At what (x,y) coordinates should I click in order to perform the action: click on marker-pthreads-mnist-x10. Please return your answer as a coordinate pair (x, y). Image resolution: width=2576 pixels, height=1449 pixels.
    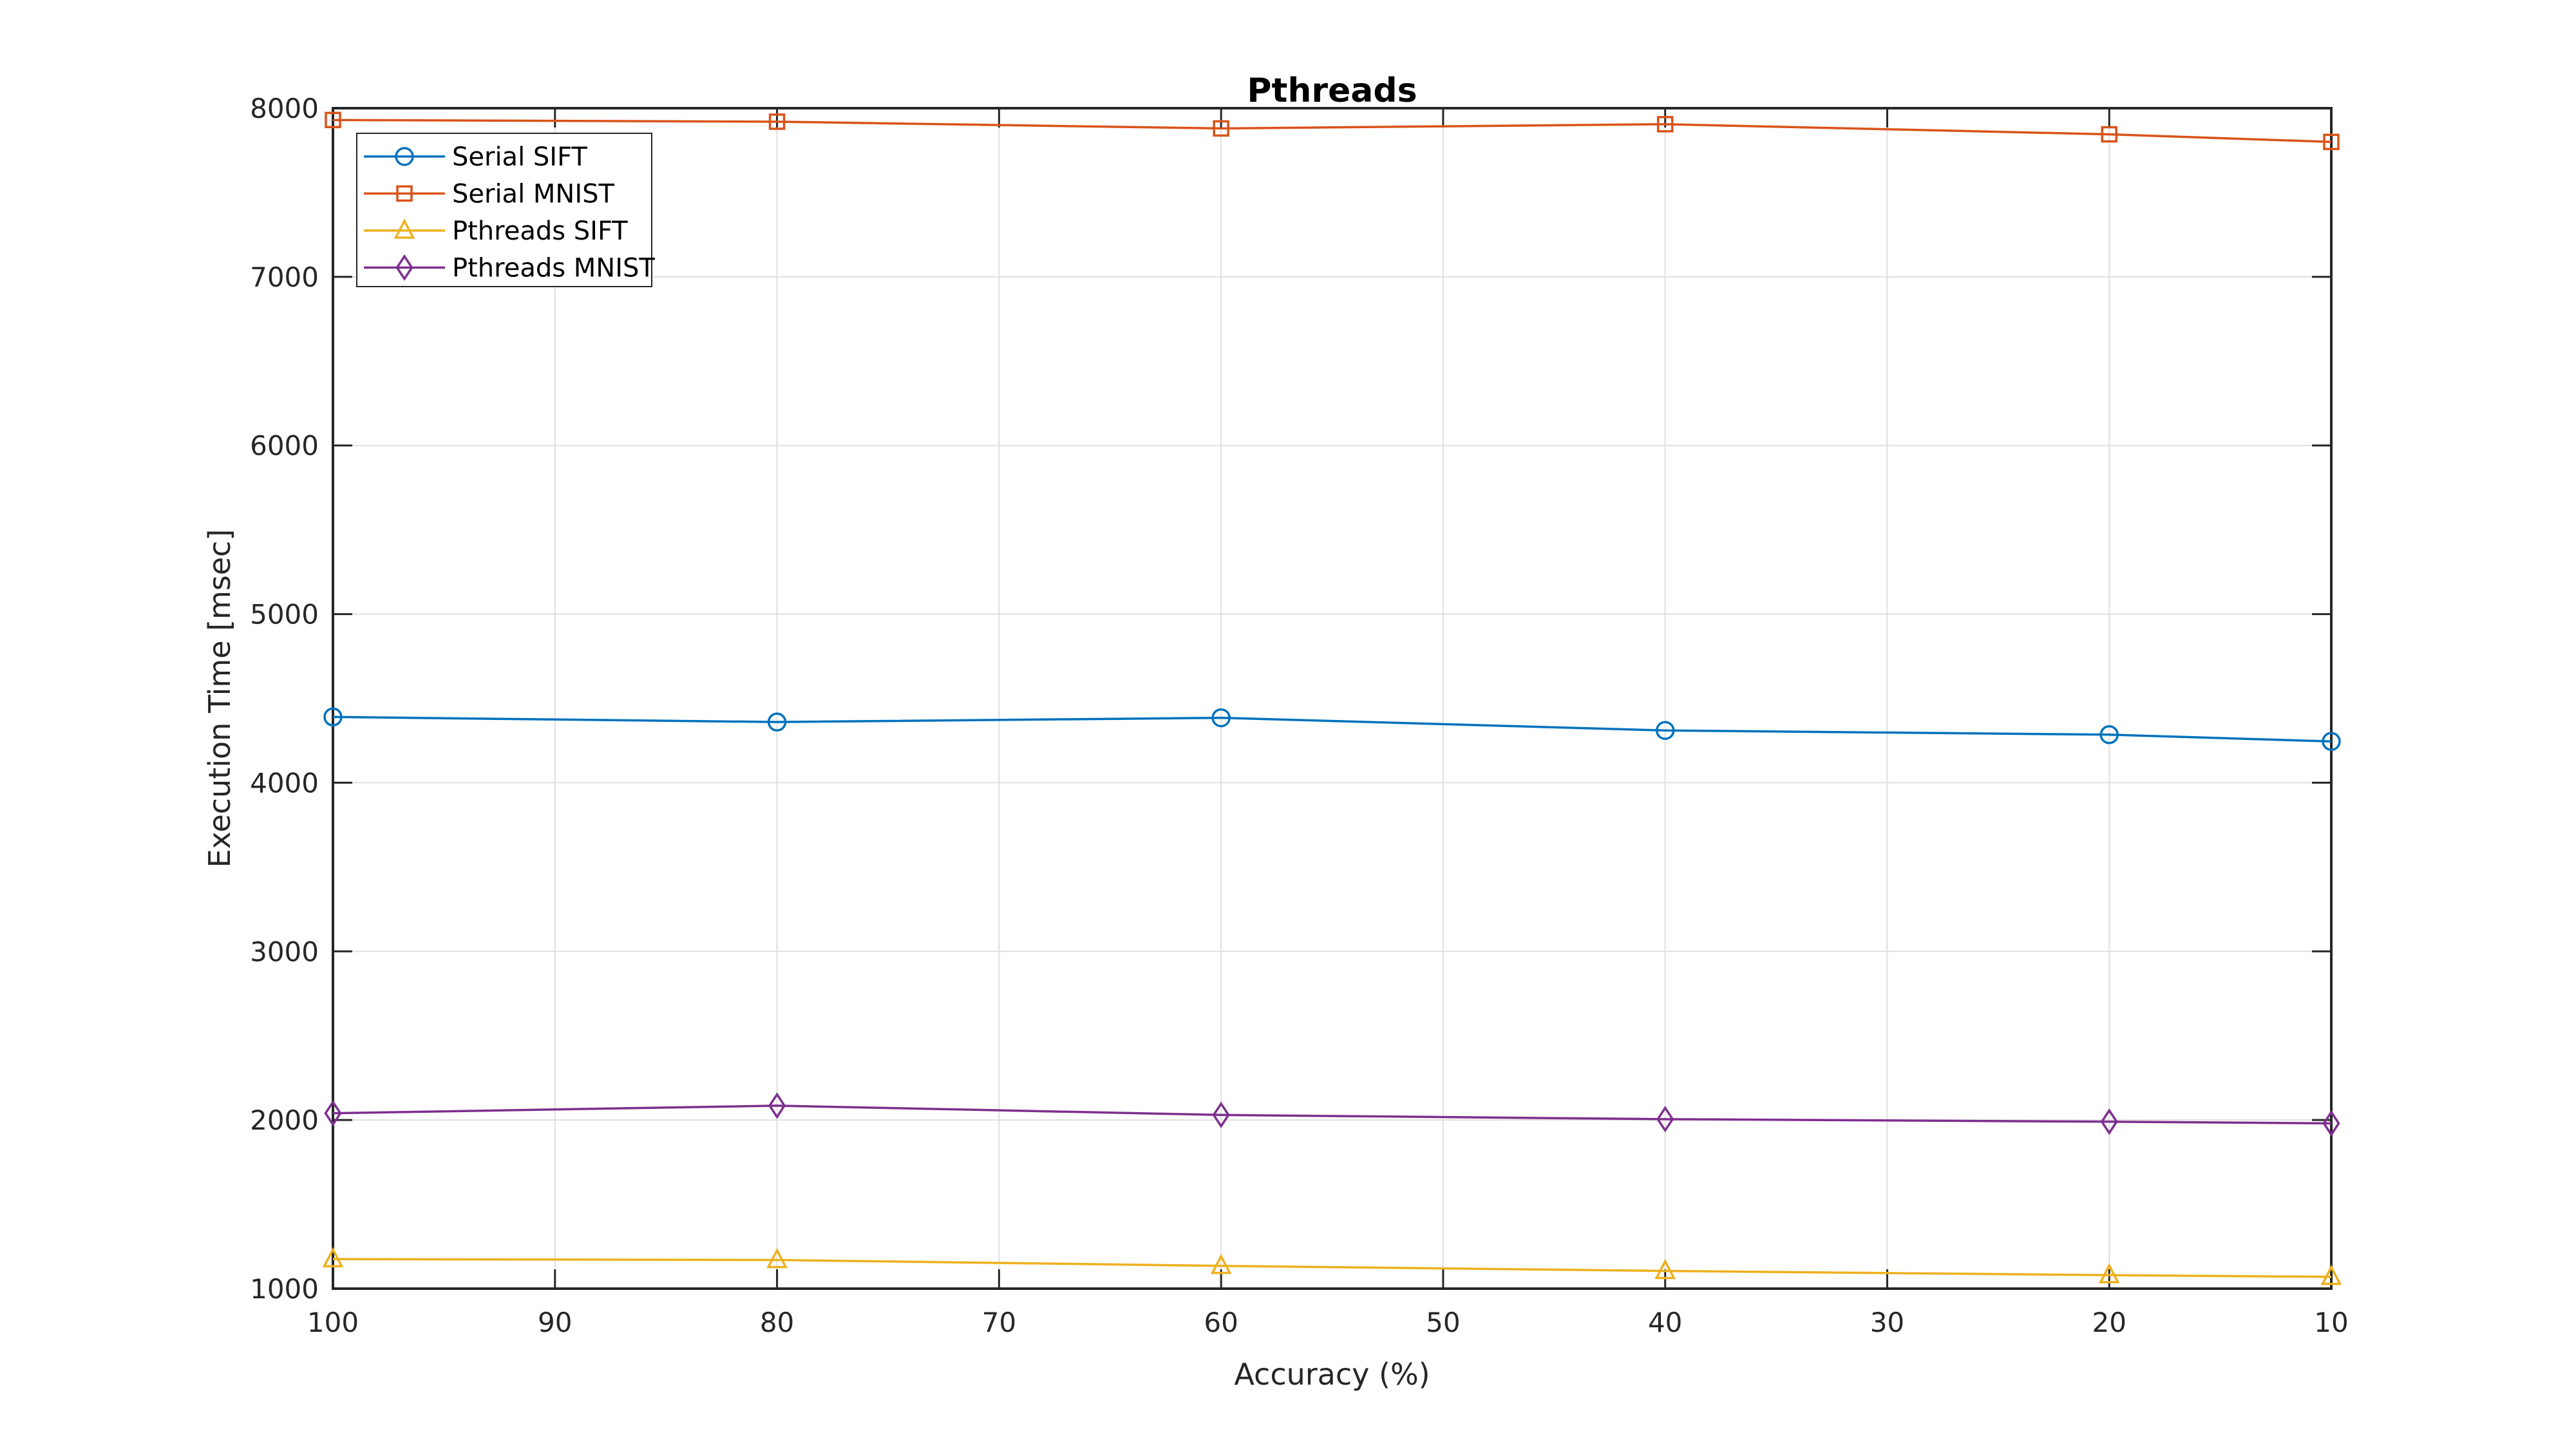
    Looking at the image, I should click on (2331, 1124).